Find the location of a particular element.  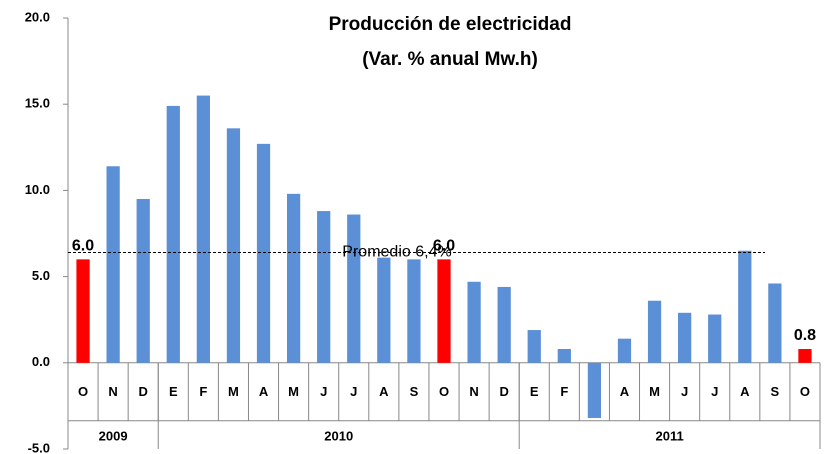

y-tick-label: 10.0 is located at coordinates (37, 189).